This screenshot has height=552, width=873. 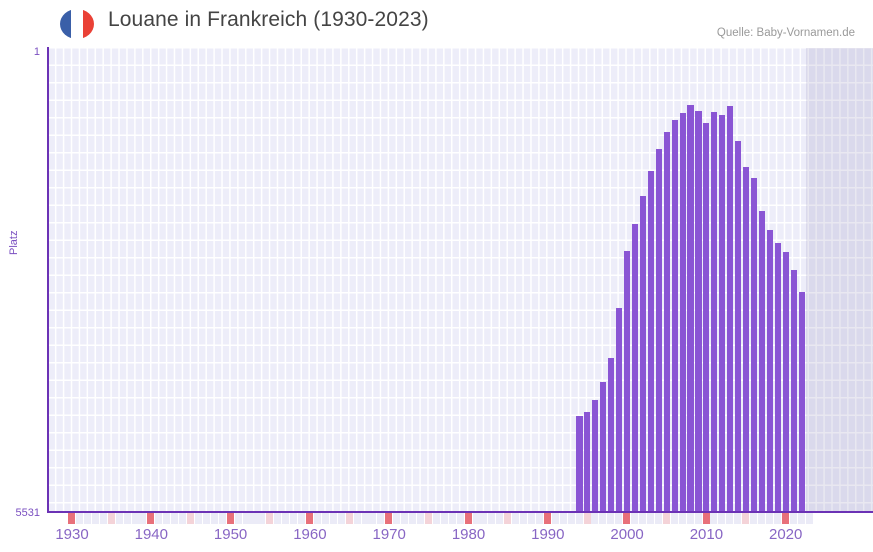 What do you see at coordinates (254, 518) in the screenshot?
I see `x-tick-idle-1953` at bounding box center [254, 518].